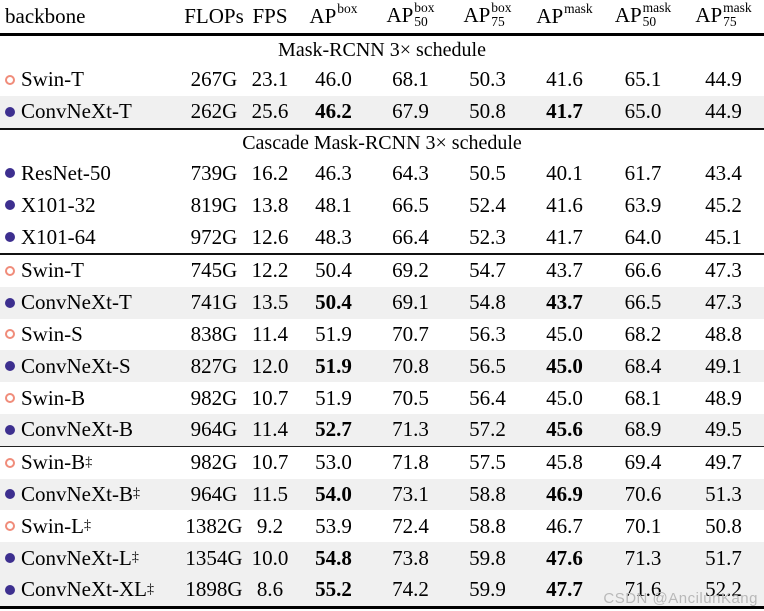 The width and height of the screenshot is (764, 611). I want to click on value-text: 745G, so click(214, 270).